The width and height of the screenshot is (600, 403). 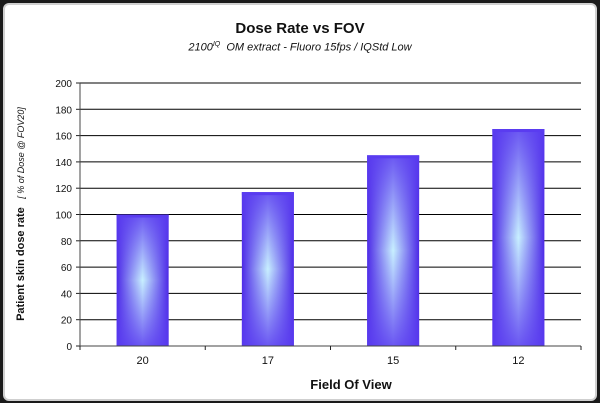 I want to click on y-tick-label: 80, so click(x=67, y=242).